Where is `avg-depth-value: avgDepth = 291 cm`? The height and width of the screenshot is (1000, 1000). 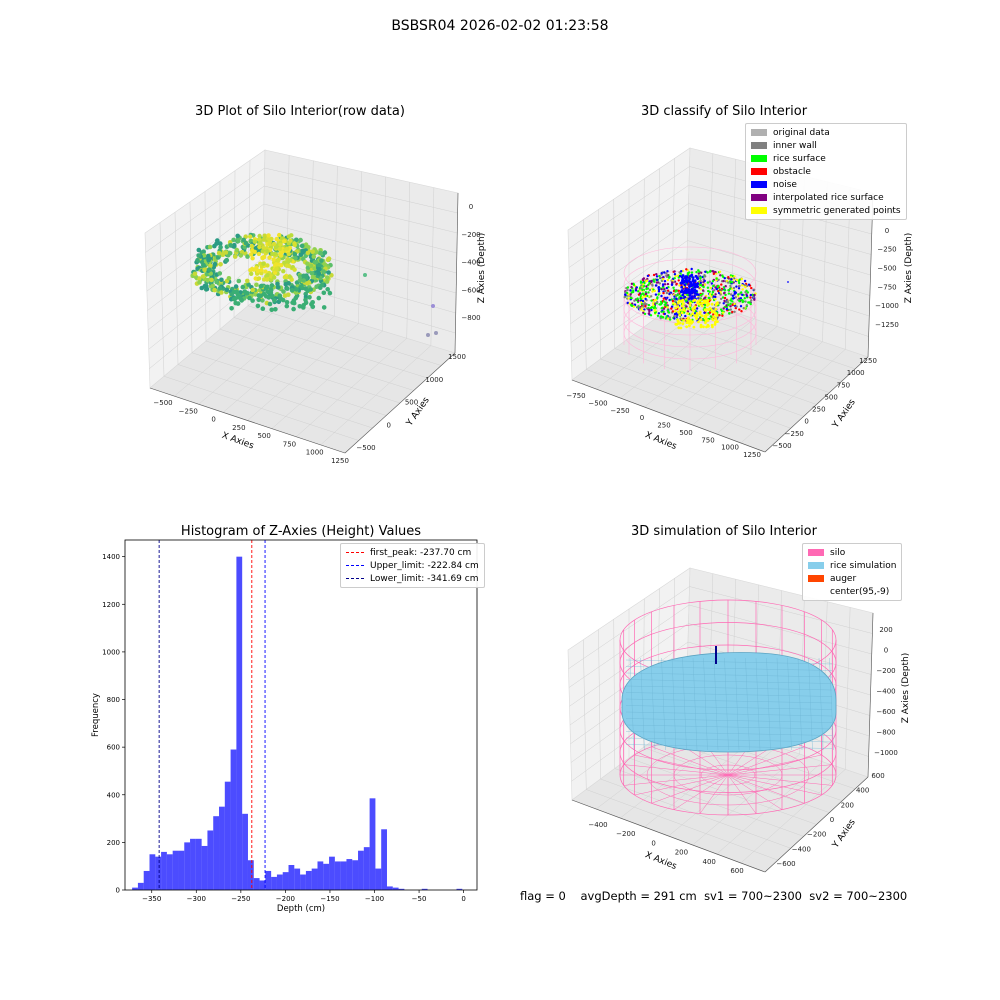
avg-depth-value: avgDepth = 291 cm is located at coordinates (638, 896).